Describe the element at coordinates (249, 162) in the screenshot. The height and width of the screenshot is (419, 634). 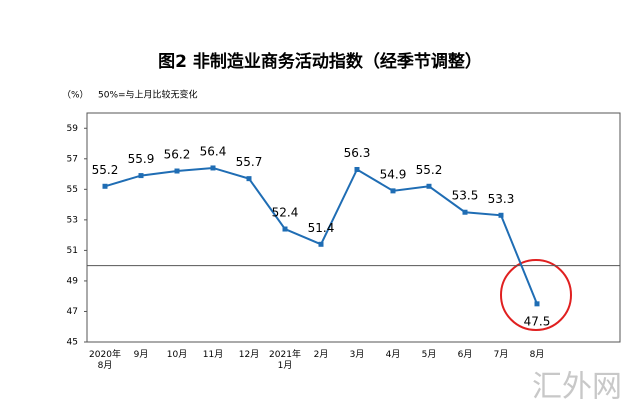
I see `data-label: 55.7` at that location.